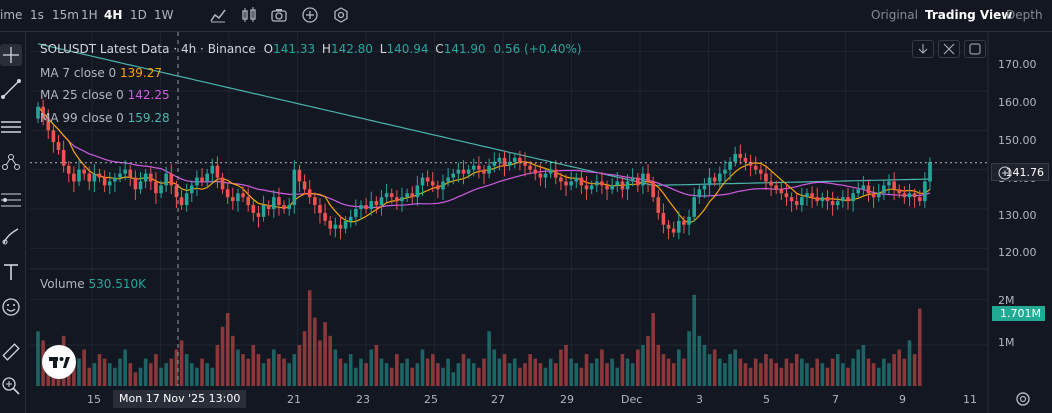 This screenshot has height=413, width=1052. What do you see at coordinates (310, 15) in the screenshot?
I see `add-circle-icon` at bounding box center [310, 15].